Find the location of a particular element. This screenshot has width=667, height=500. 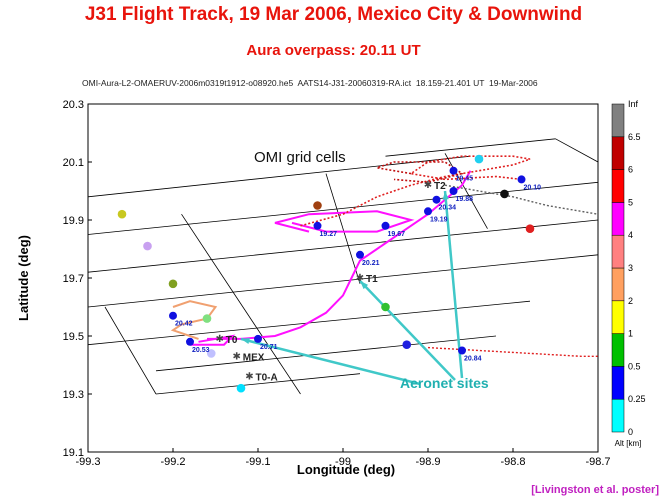

site-label: T2 is located at coordinates (440, 186).